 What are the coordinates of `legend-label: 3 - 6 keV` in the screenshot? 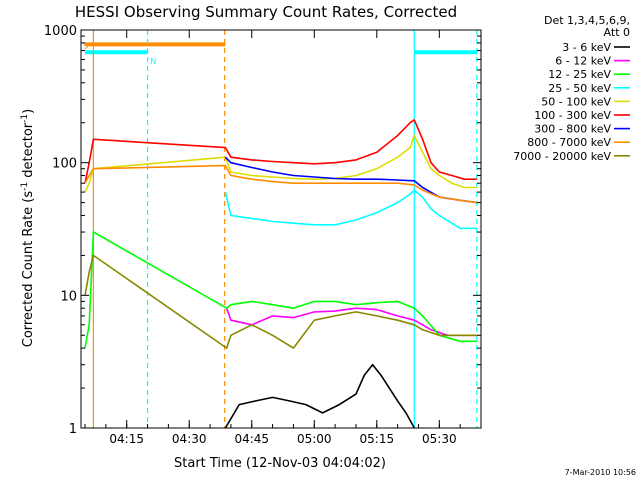 It's located at (586, 47).